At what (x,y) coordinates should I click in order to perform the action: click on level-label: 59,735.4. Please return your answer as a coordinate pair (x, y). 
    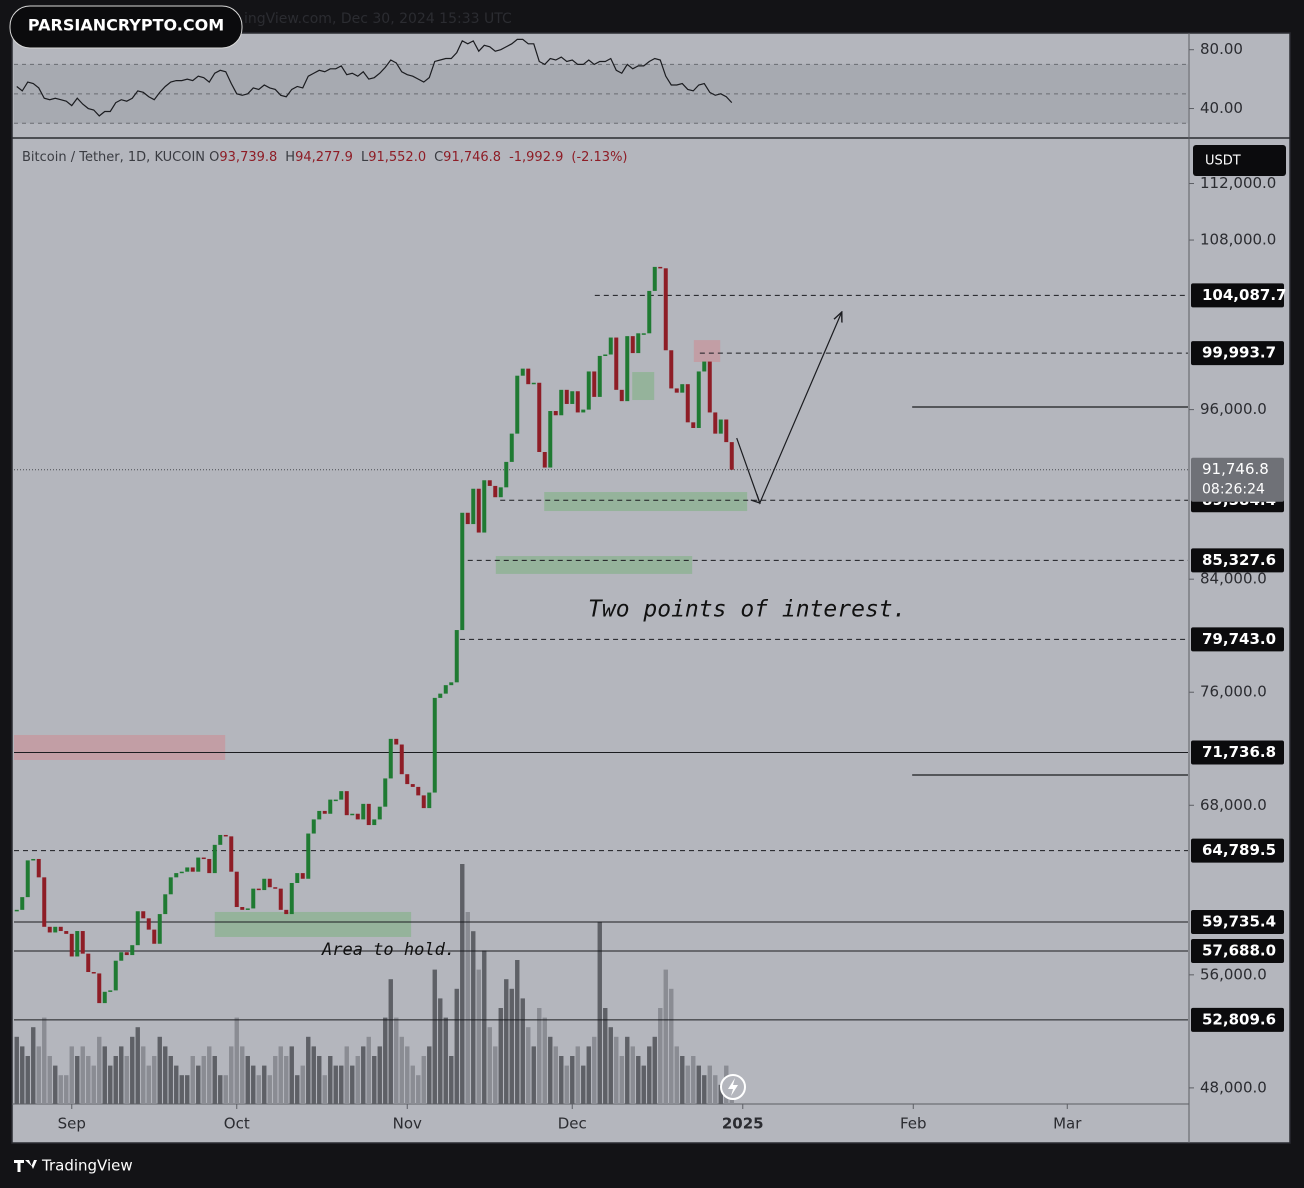
    Looking at the image, I should click on (1239, 922).